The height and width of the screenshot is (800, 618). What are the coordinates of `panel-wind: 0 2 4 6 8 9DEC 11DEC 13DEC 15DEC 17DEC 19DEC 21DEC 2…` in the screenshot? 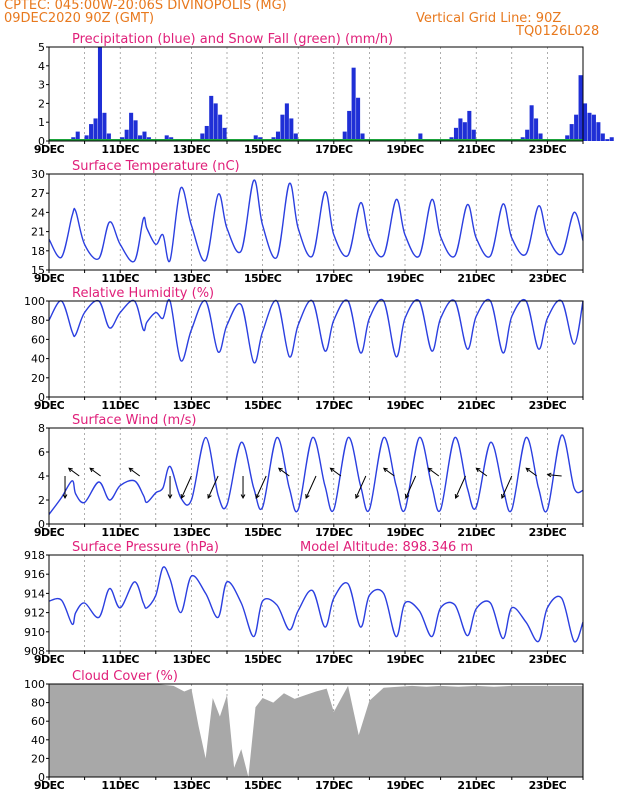 It's located at (309, 476).